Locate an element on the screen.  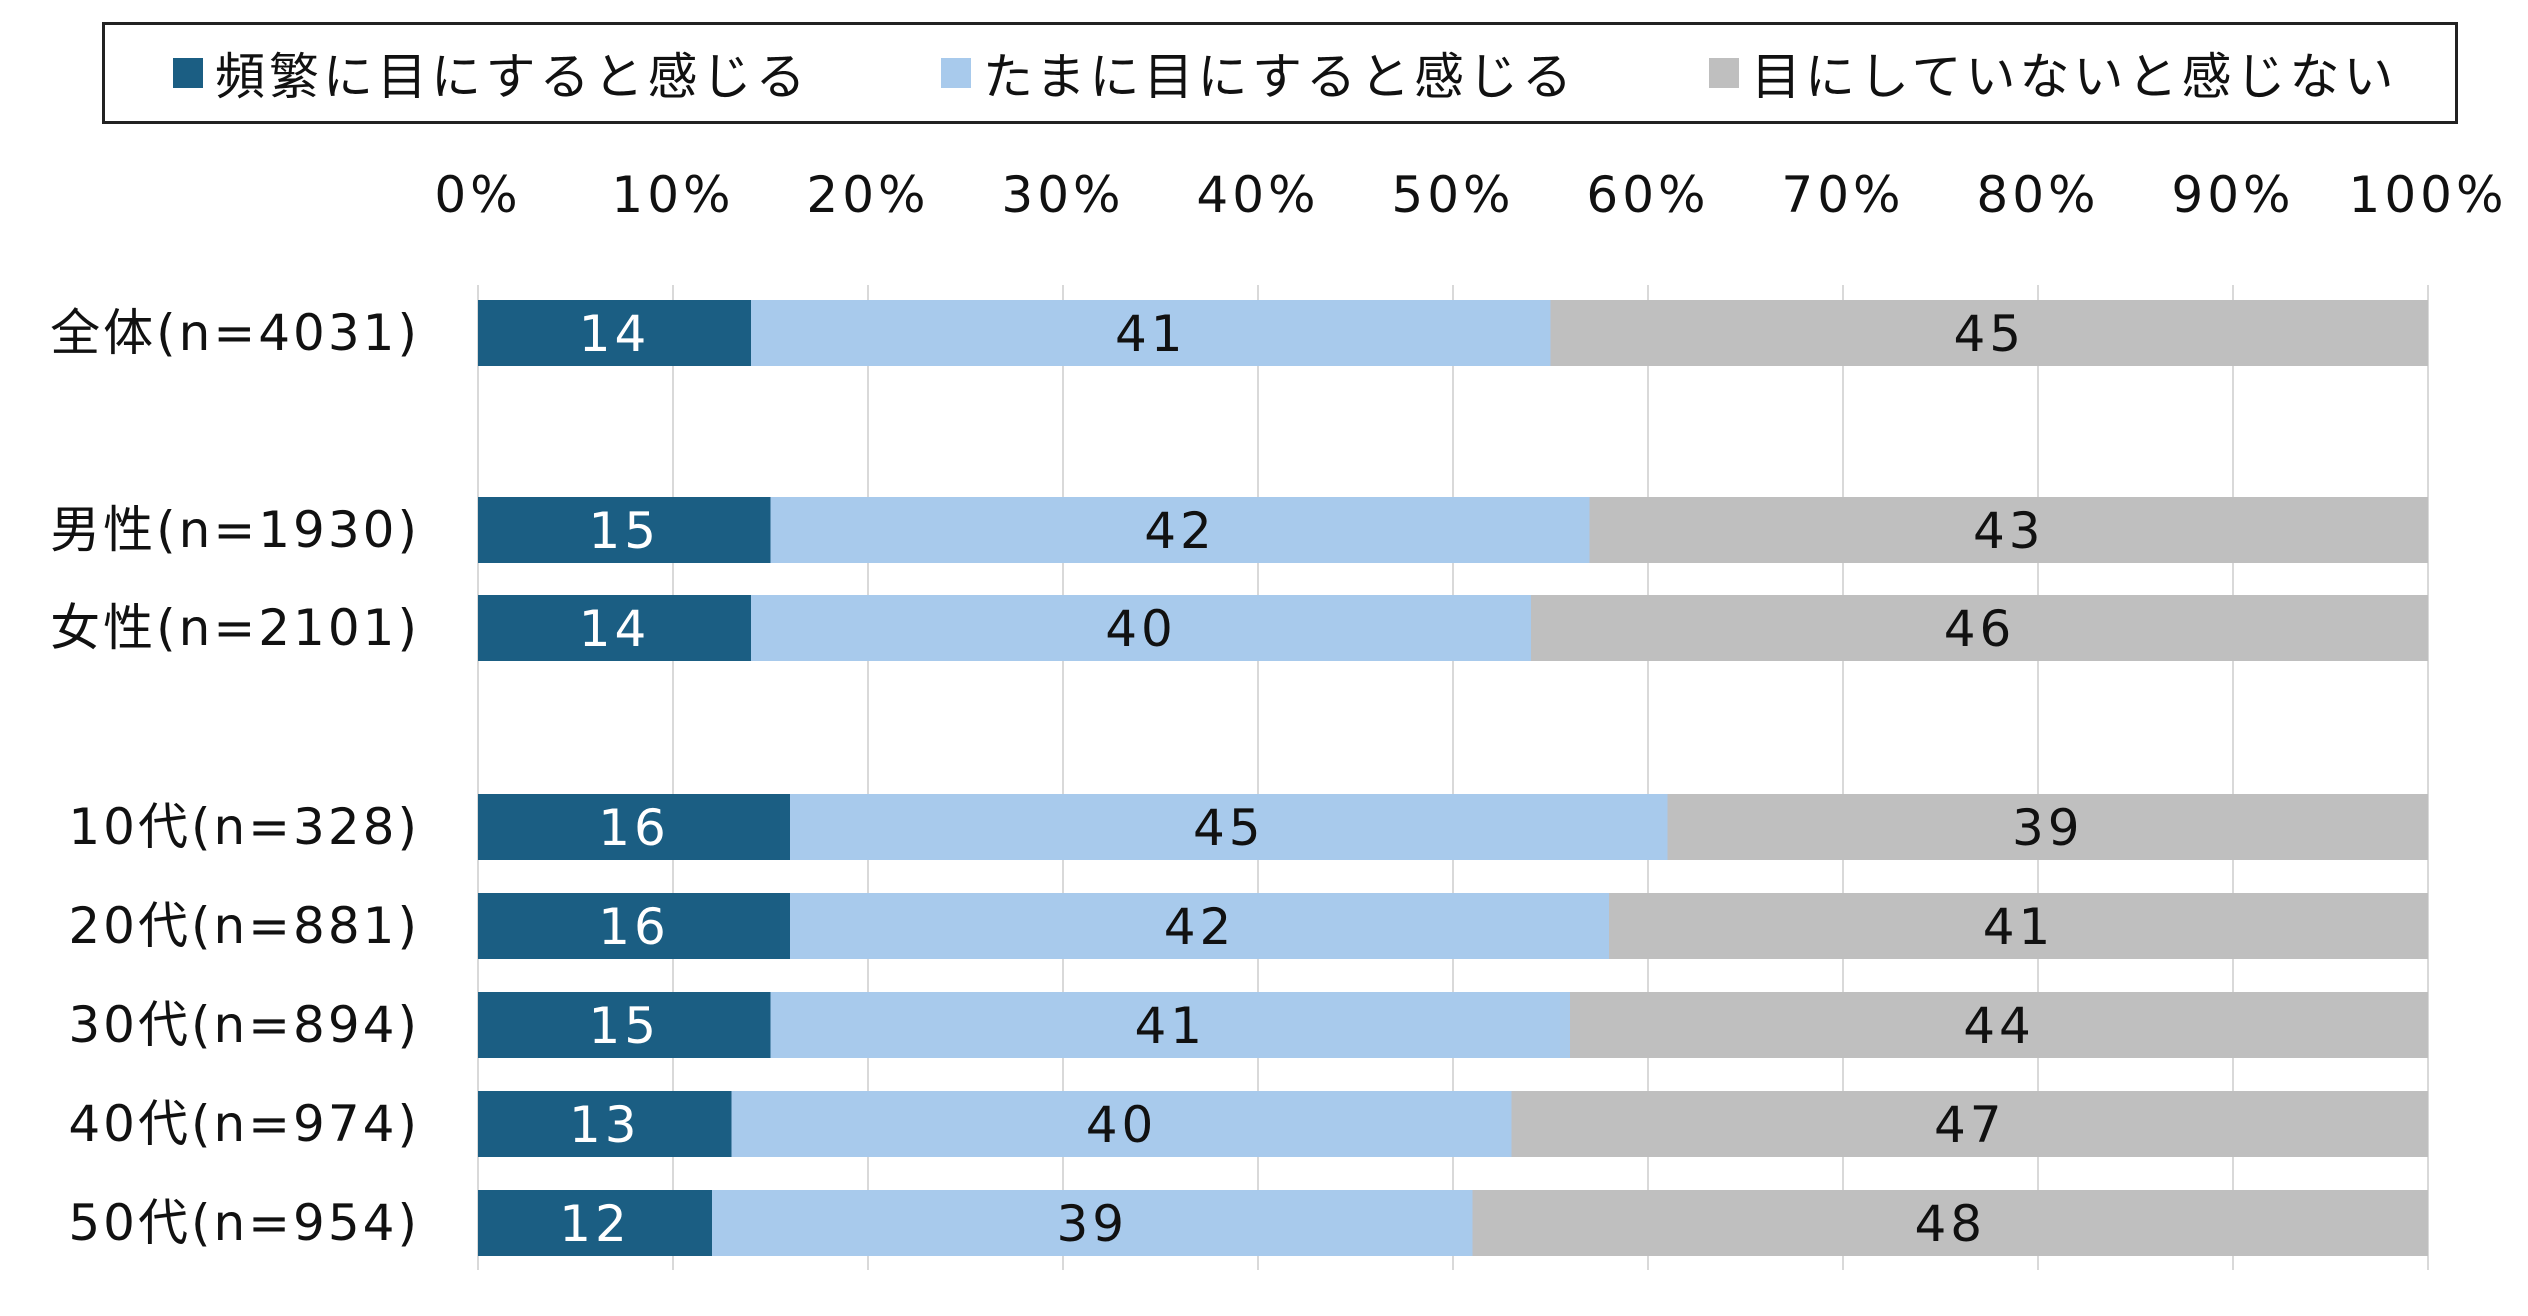
data-label: 44 is located at coordinates (1999, 1026).